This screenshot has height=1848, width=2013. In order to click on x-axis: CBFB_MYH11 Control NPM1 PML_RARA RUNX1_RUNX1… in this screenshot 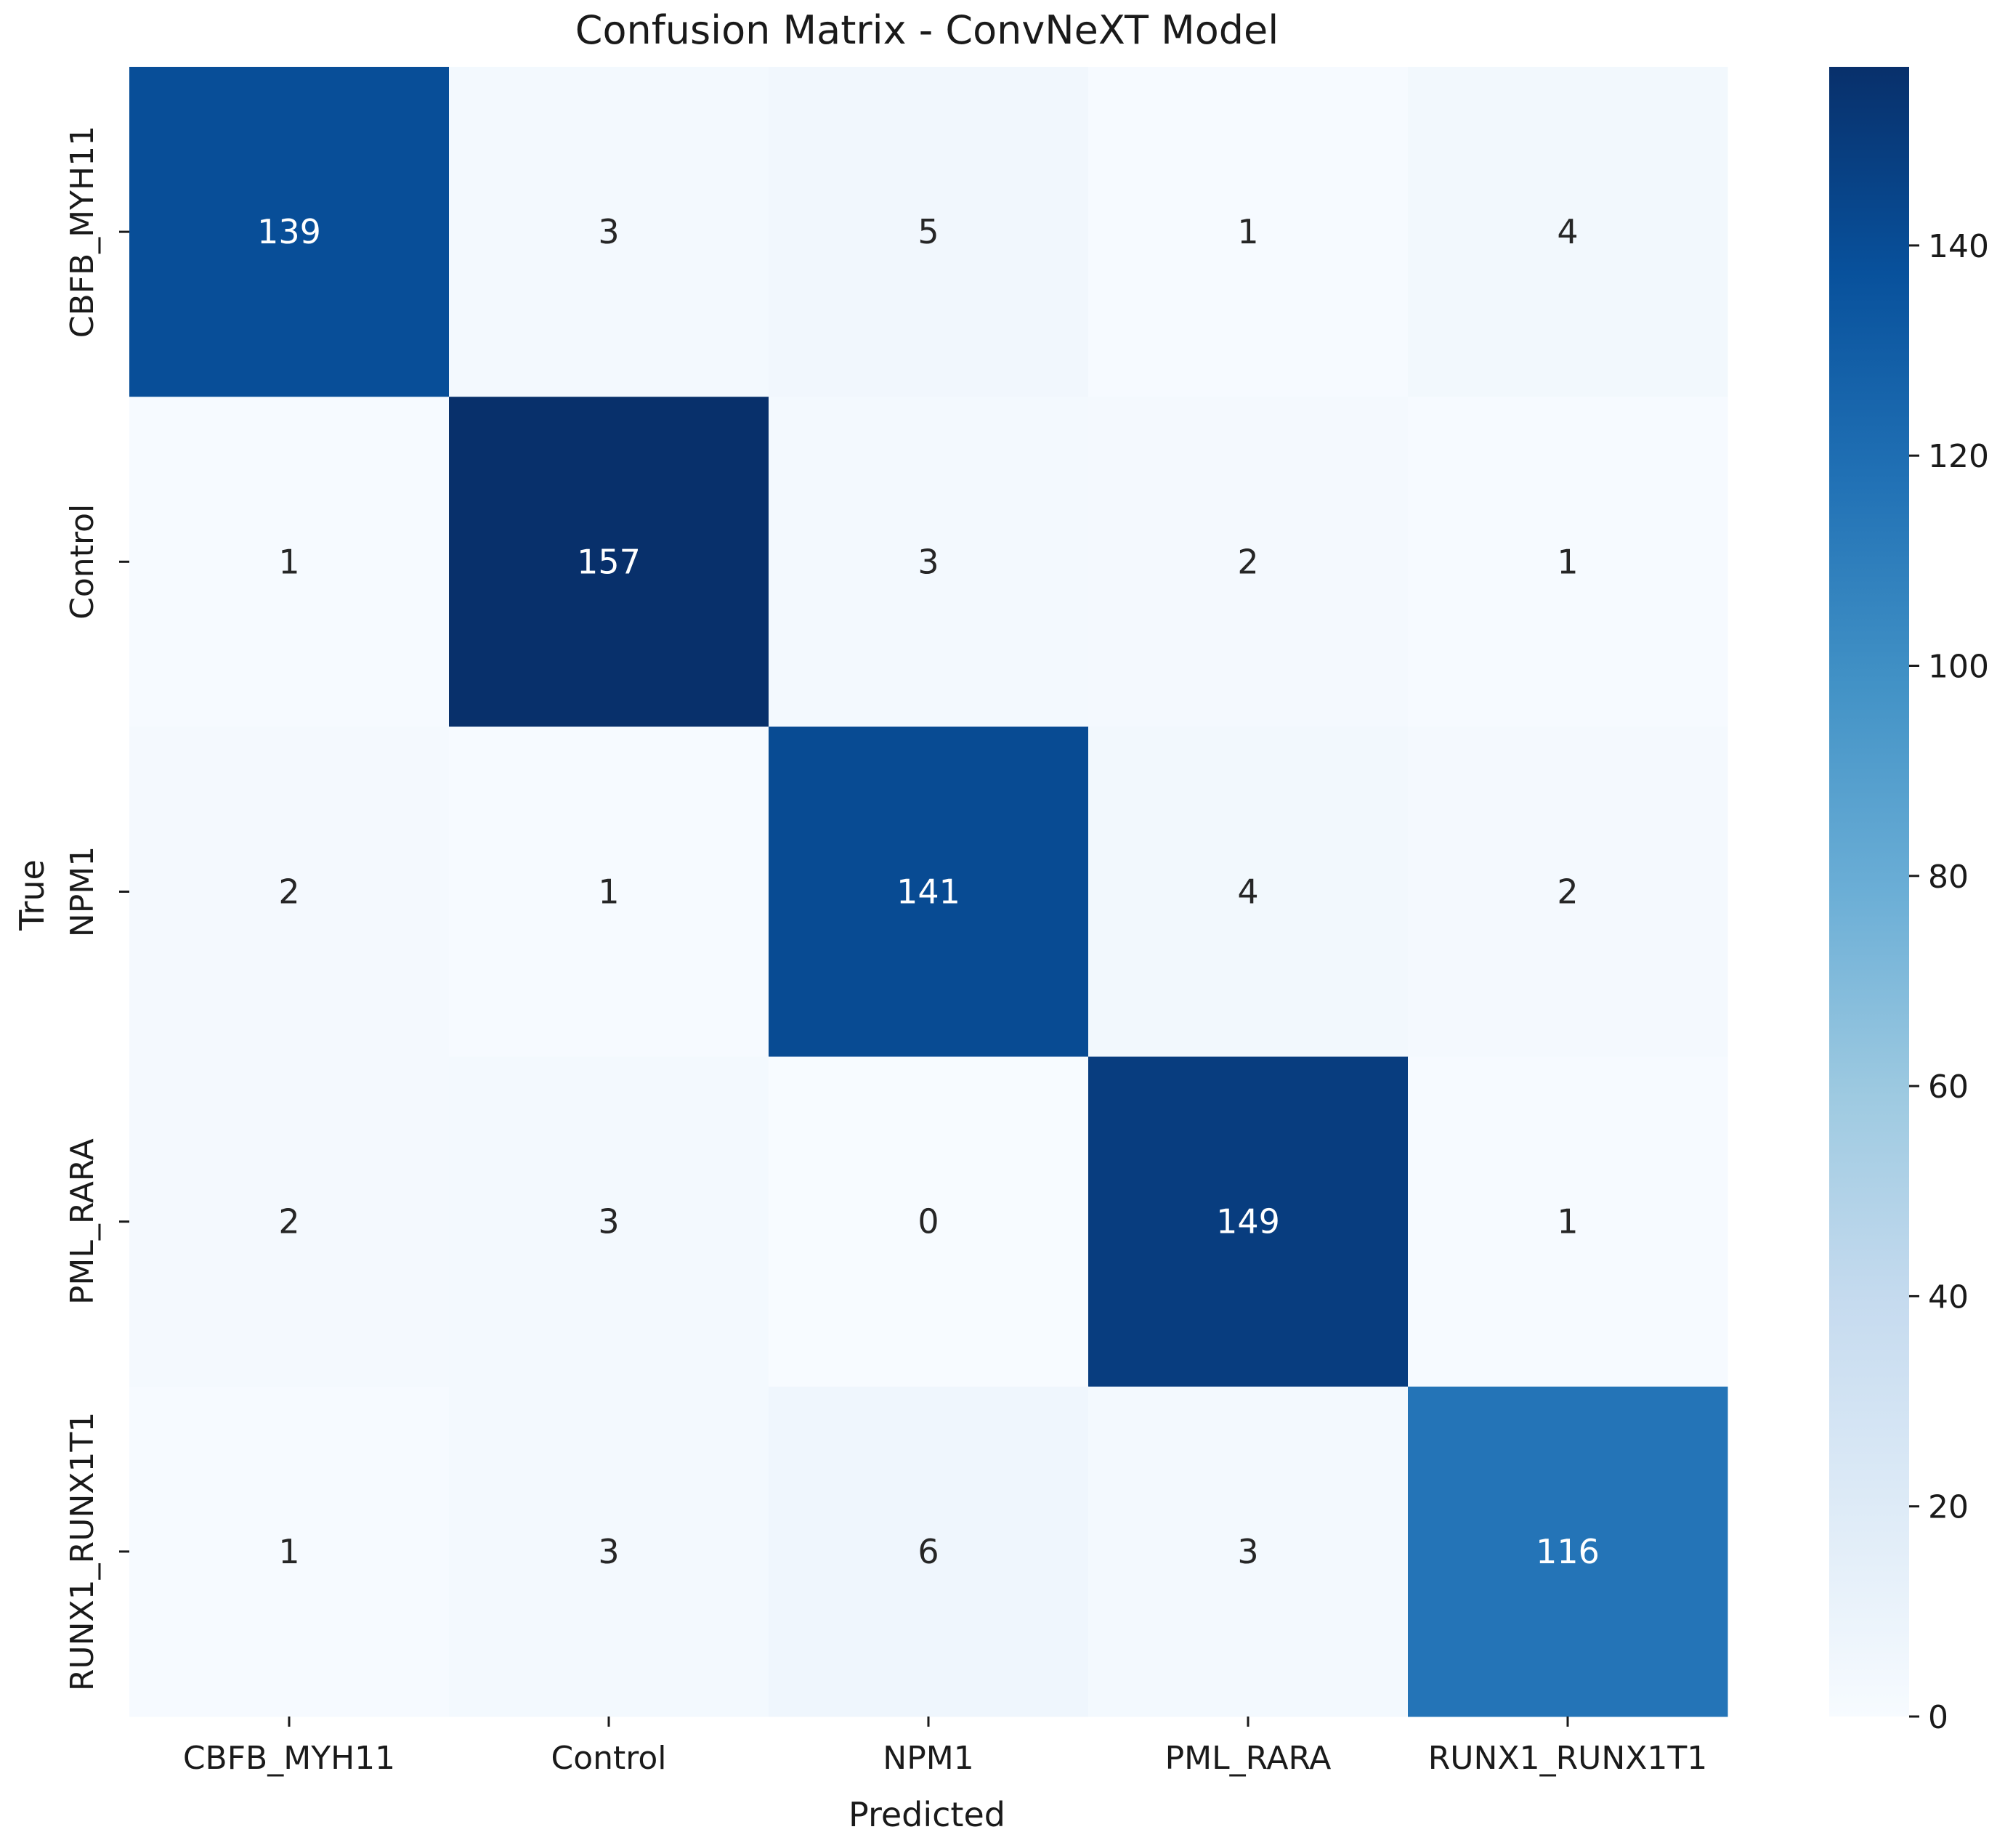, I will do `click(945, 1747)`.